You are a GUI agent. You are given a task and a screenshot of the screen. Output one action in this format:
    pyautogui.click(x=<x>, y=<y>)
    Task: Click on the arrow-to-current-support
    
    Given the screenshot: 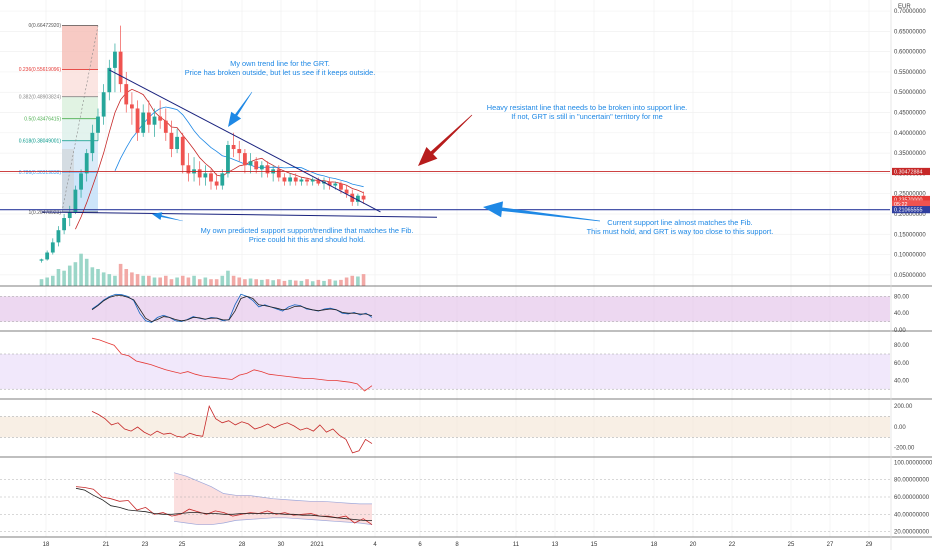 What is the action you would take?
    pyautogui.click(x=542, y=211)
    